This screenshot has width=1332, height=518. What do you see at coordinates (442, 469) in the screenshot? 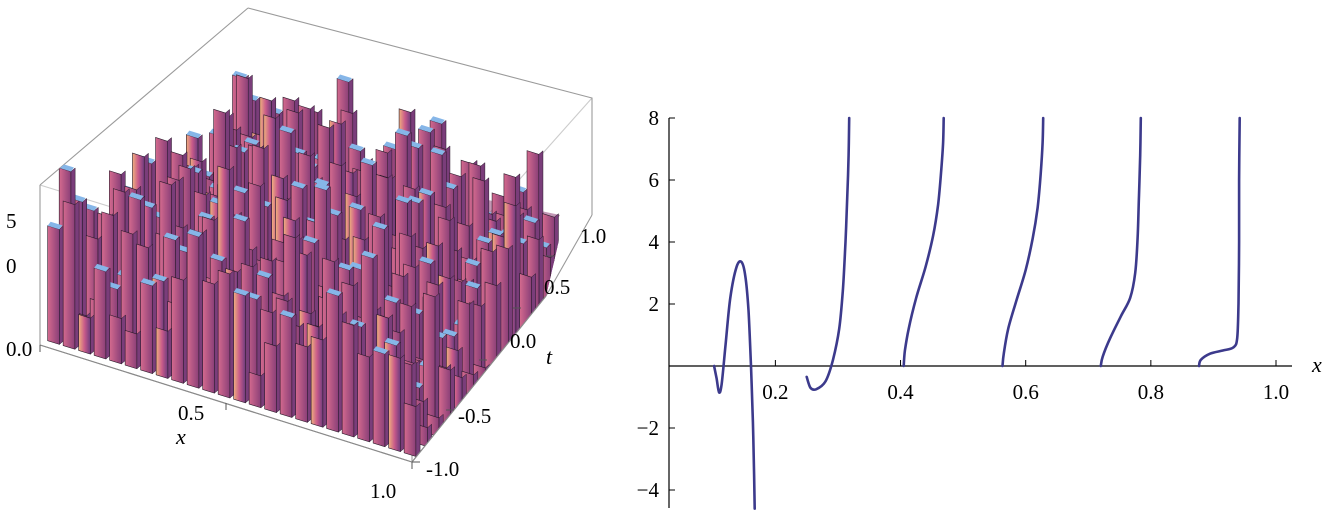
I see `t-tick-neg1: -1.0` at bounding box center [442, 469].